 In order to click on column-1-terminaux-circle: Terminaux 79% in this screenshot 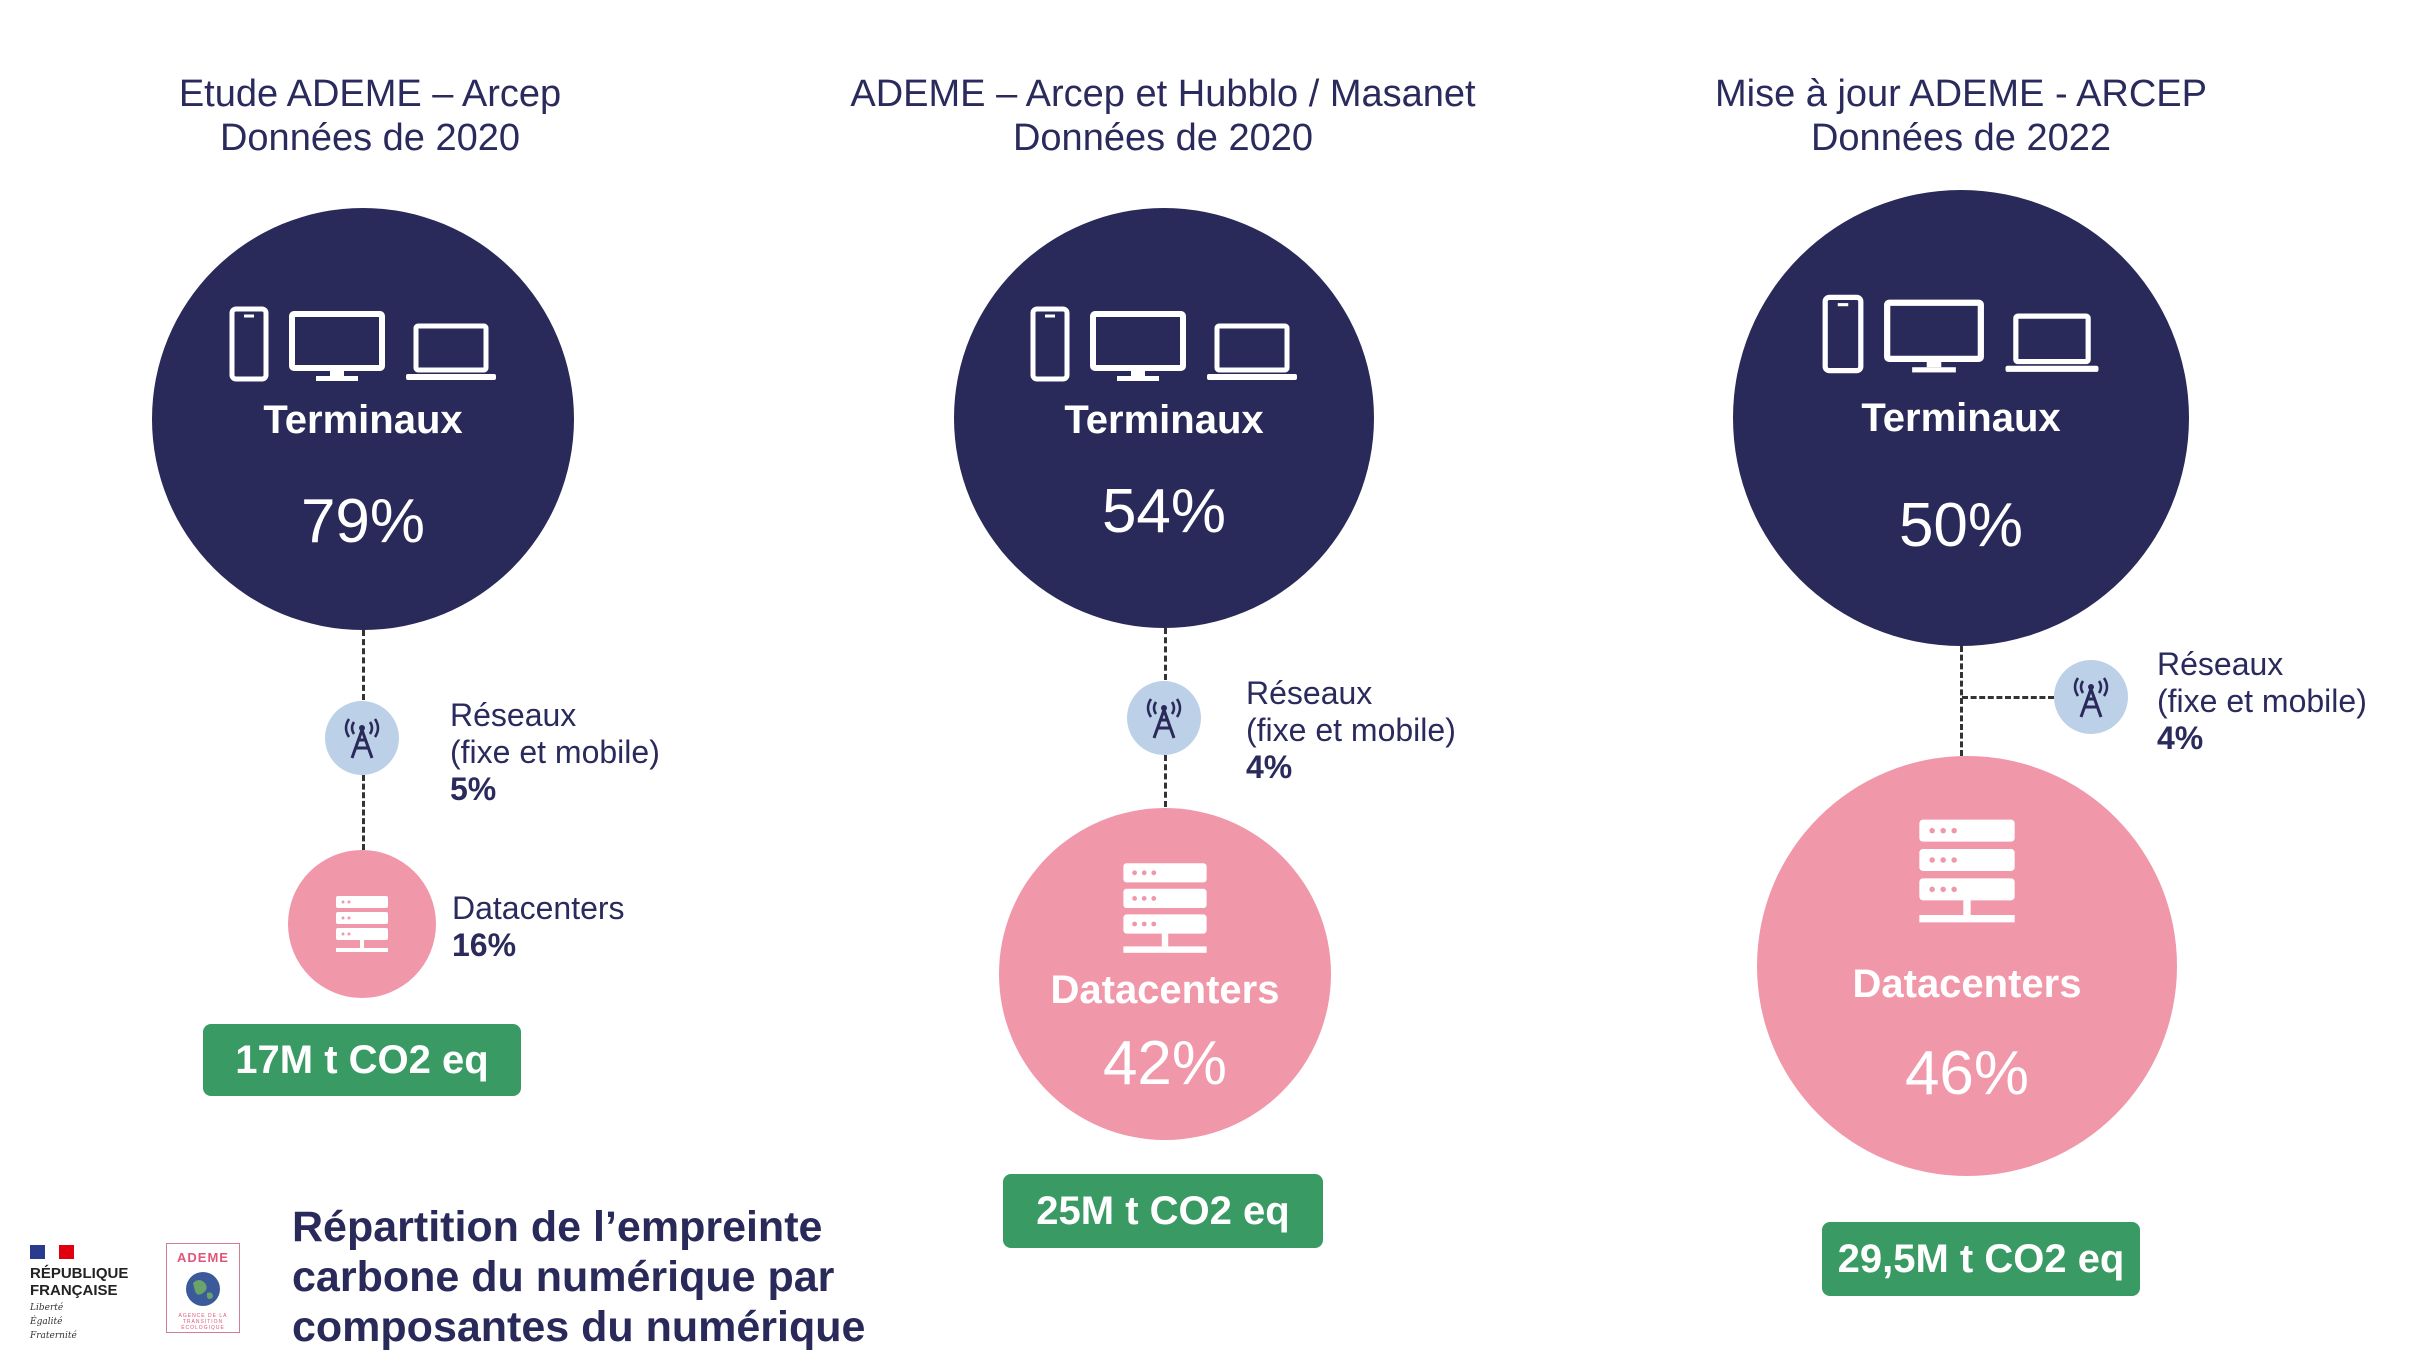, I will do `click(363, 419)`.